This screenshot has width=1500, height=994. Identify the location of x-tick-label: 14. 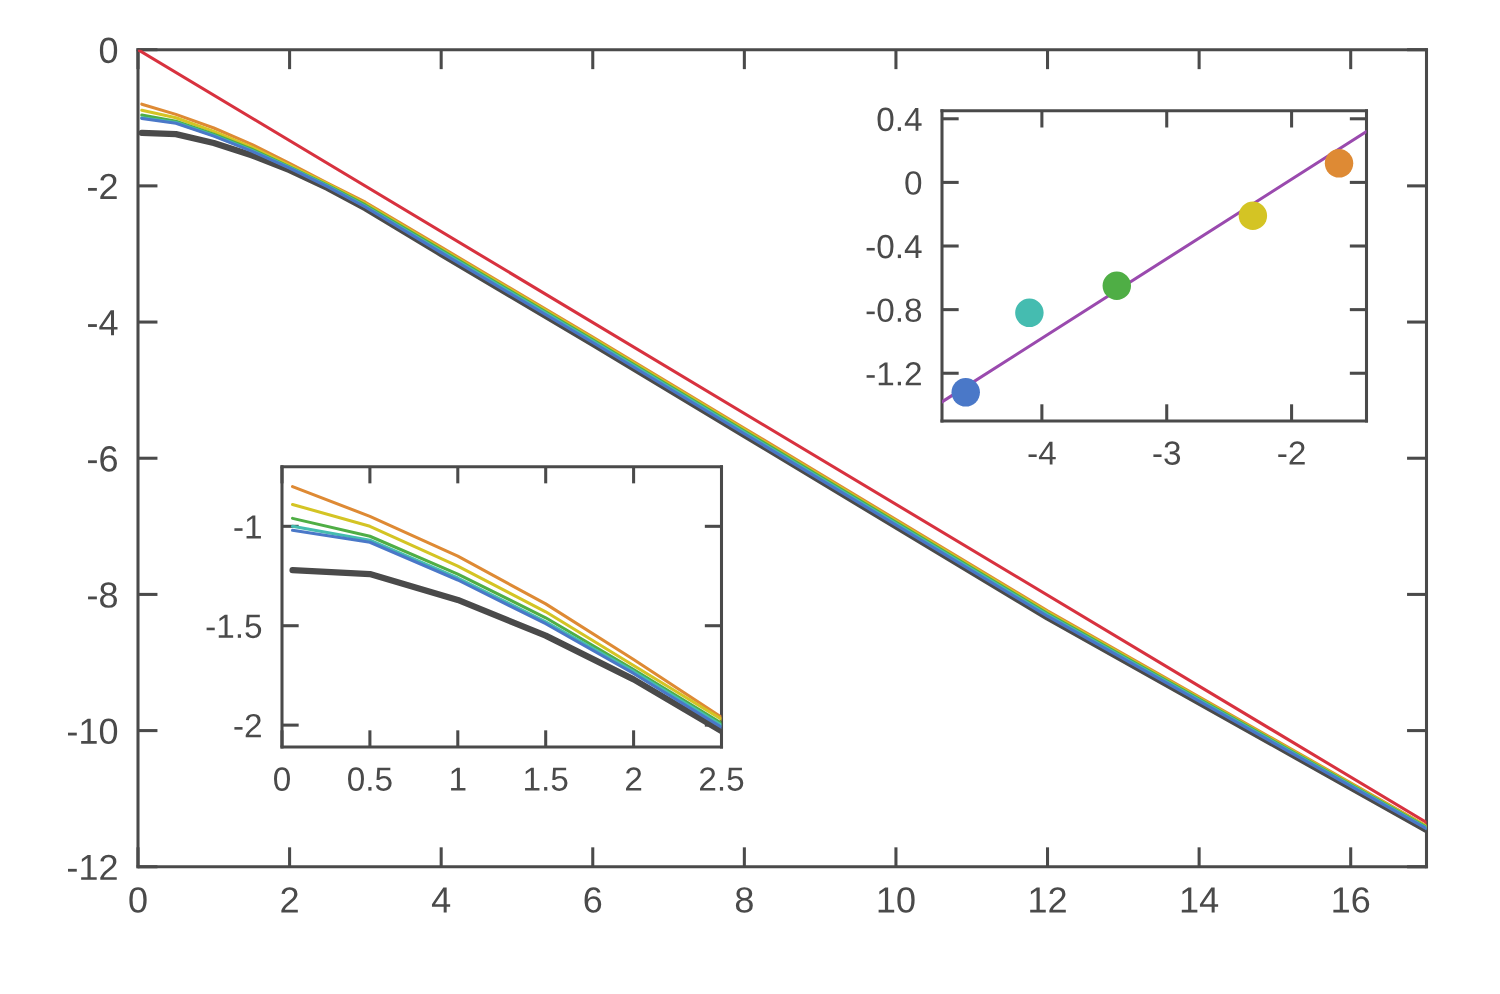
(1200, 900).